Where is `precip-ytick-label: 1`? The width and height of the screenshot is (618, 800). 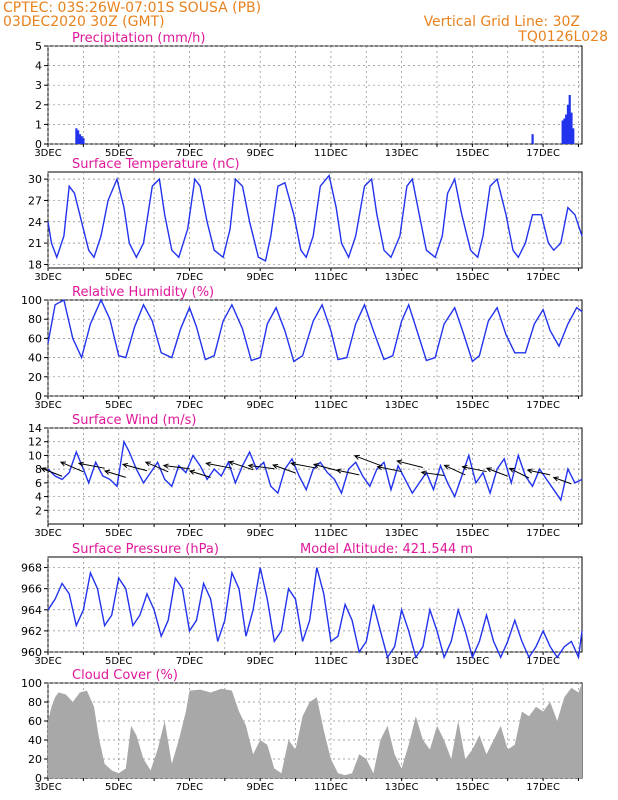 precip-ytick-label: 1 is located at coordinates (38, 124).